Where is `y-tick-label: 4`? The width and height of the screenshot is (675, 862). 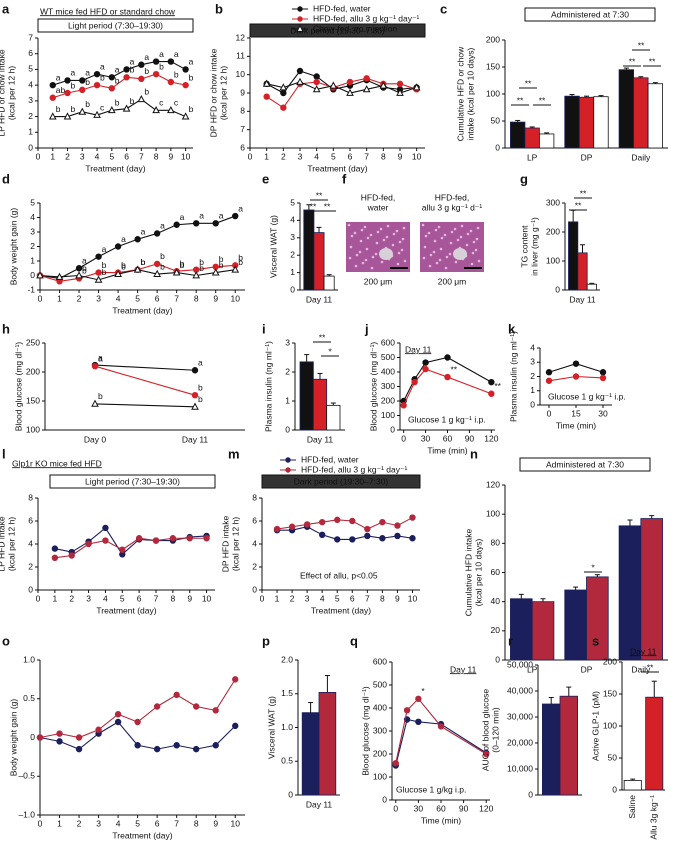
y-tick-label: 4 is located at coordinates (32, 217).